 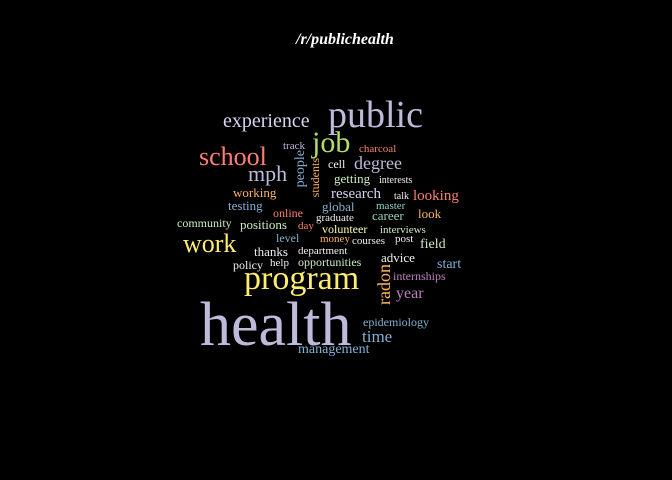 I want to click on word-post: post, so click(x=404, y=239).